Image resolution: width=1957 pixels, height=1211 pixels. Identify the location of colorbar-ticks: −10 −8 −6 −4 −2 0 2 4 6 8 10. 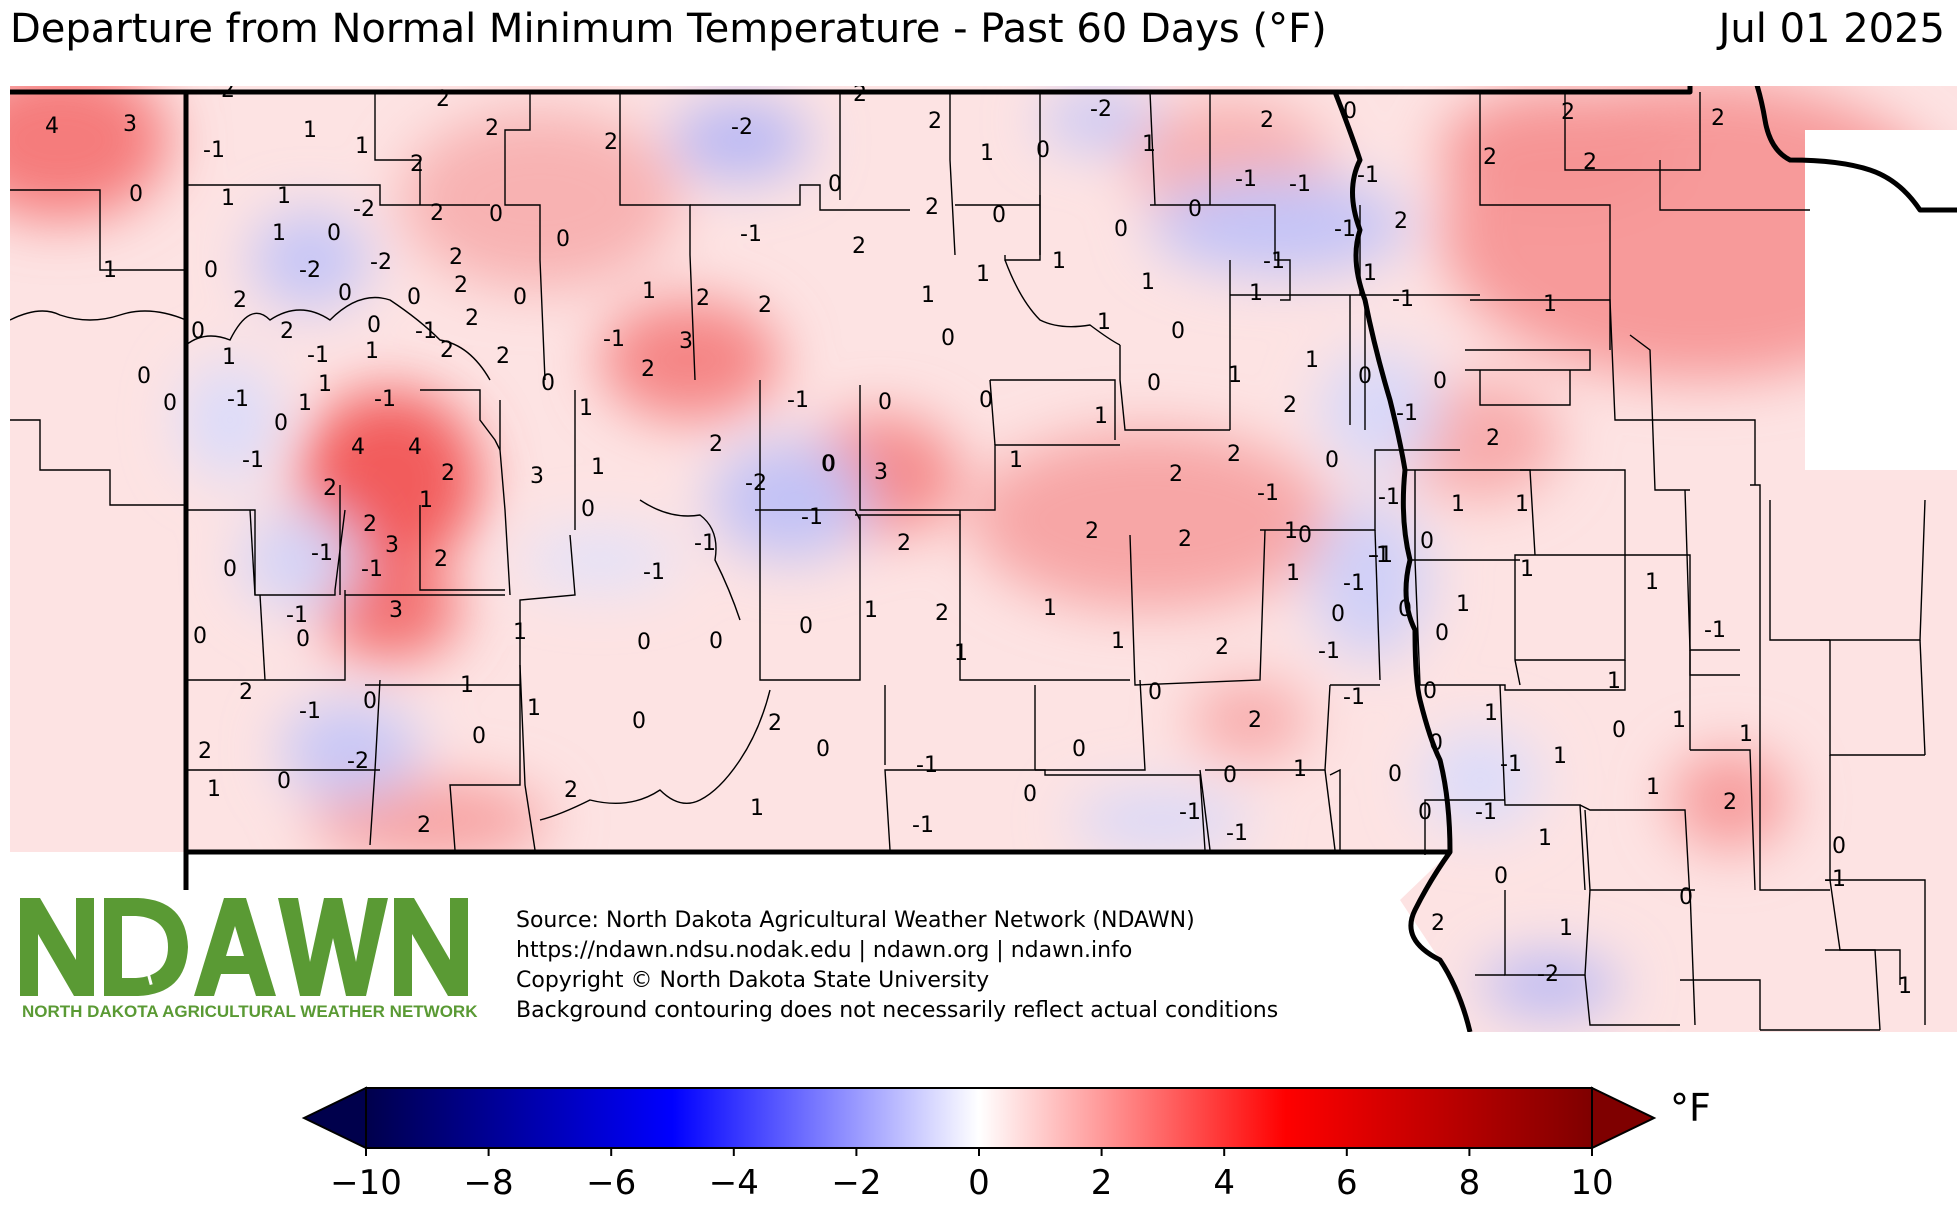
(972, 1175).